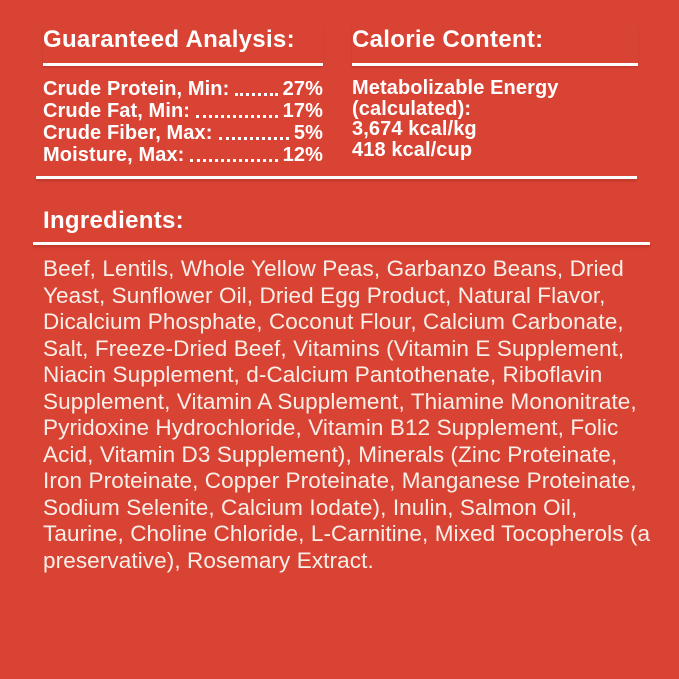 The image size is (679, 679). I want to click on analysis-row-value: 12%, so click(302, 155).